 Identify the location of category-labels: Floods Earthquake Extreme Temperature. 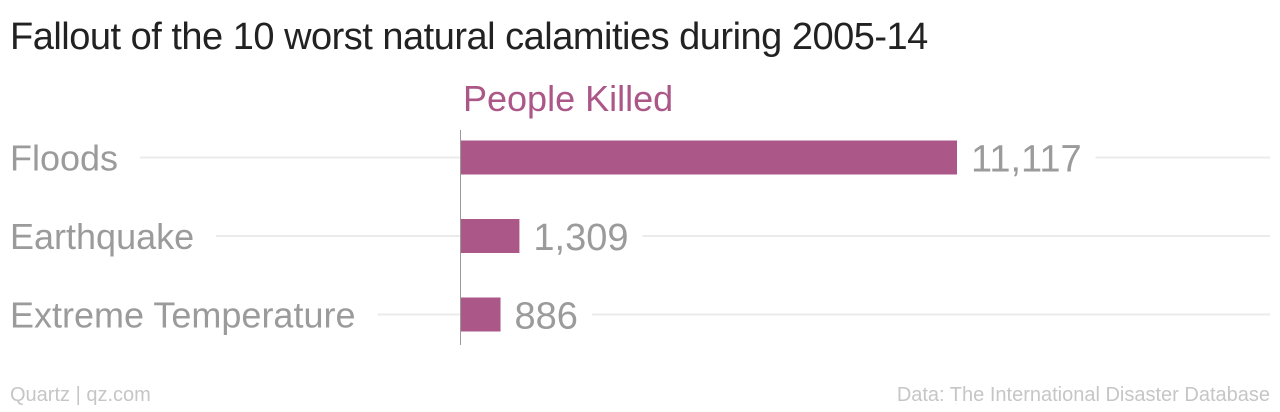
(182, 237).